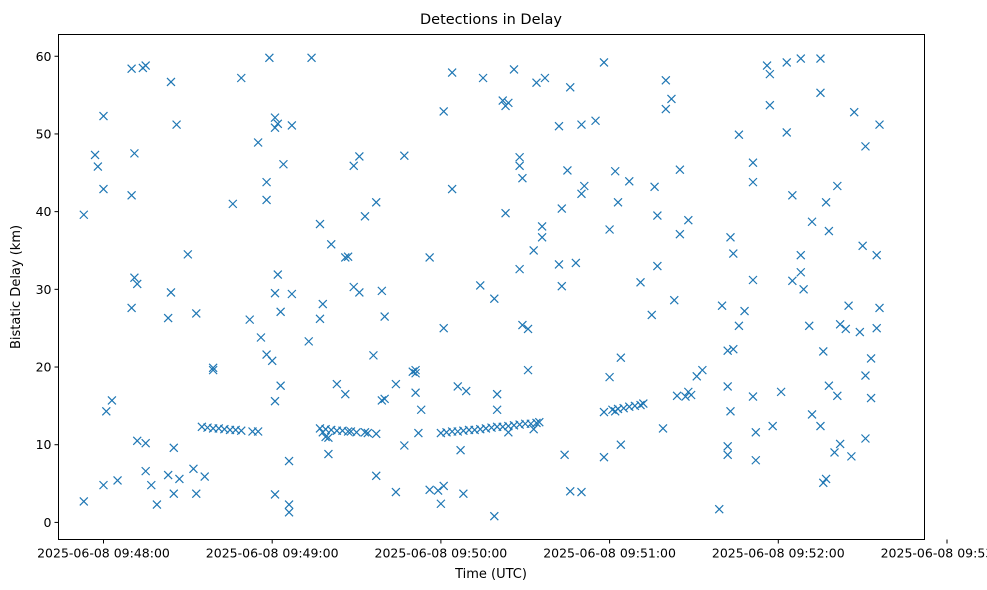 This screenshot has height=590, width=987. Describe the element at coordinates (44, 211) in the screenshot. I see `y-tick-label: 40` at that location.